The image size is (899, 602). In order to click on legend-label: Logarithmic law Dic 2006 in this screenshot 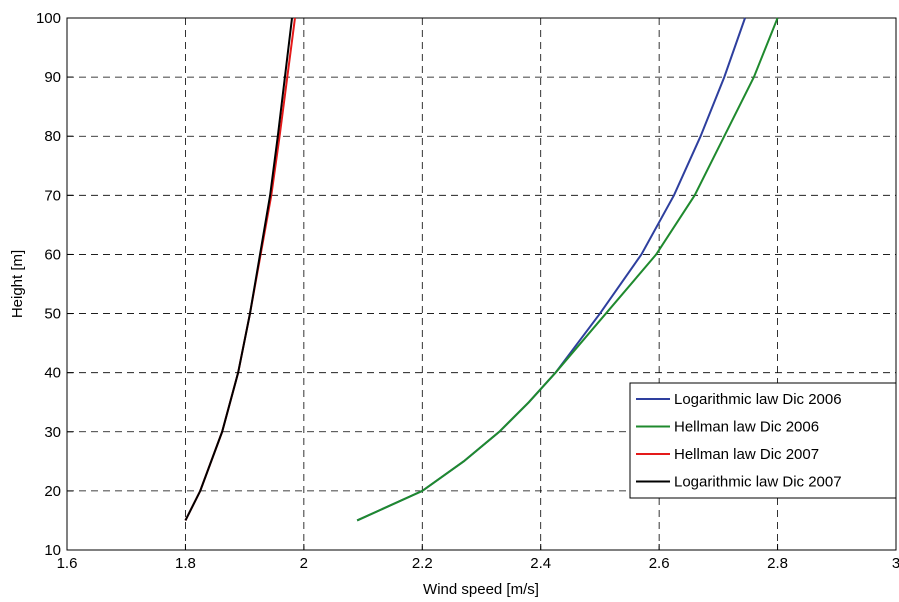, I will do `click(758, 399)`.